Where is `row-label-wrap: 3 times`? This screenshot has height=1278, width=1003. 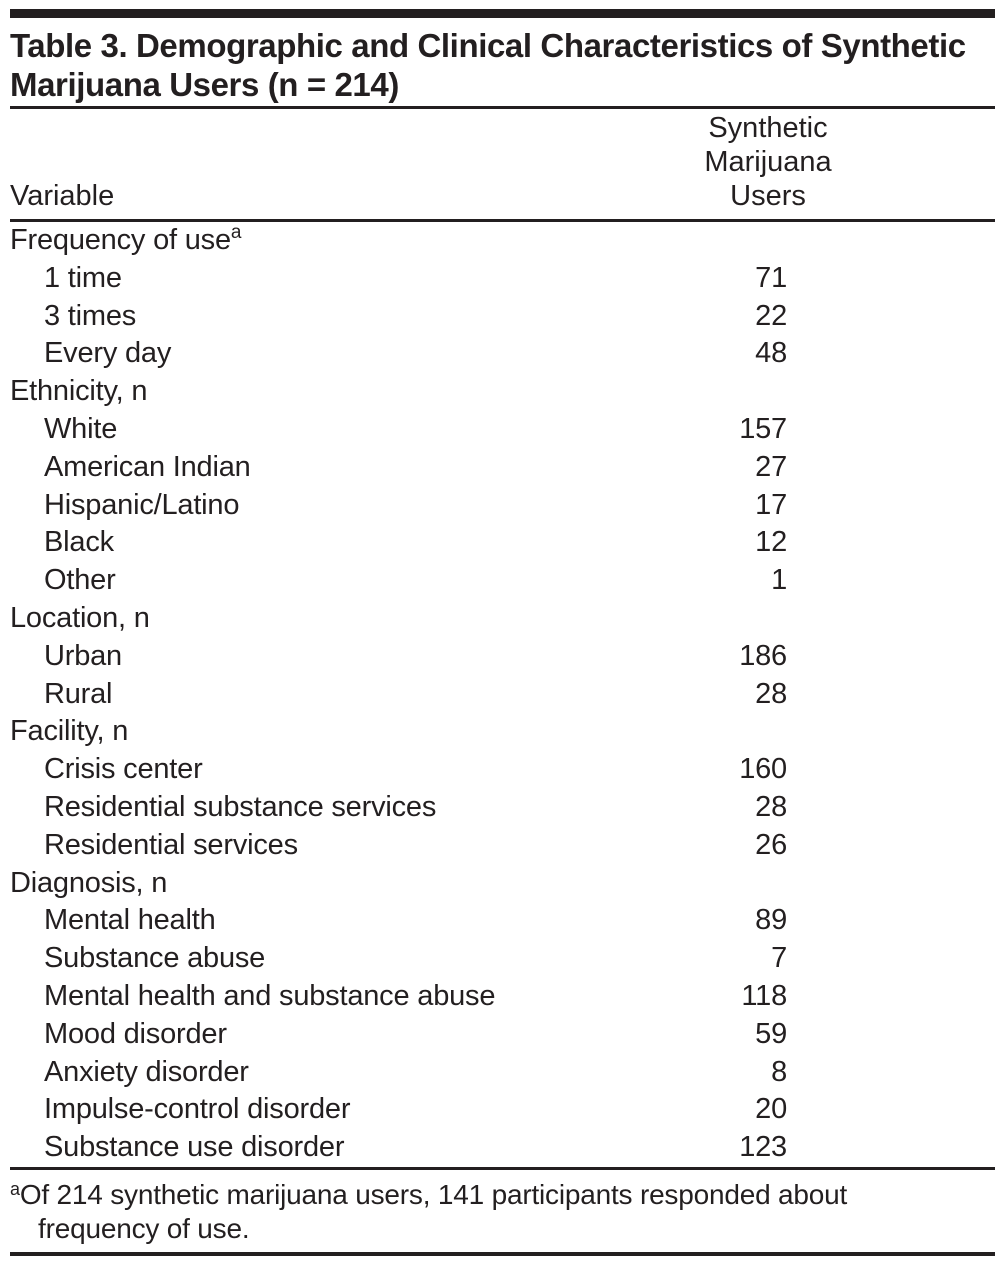 row-label-wrap: 3 times is located at coordinates (323, 317).